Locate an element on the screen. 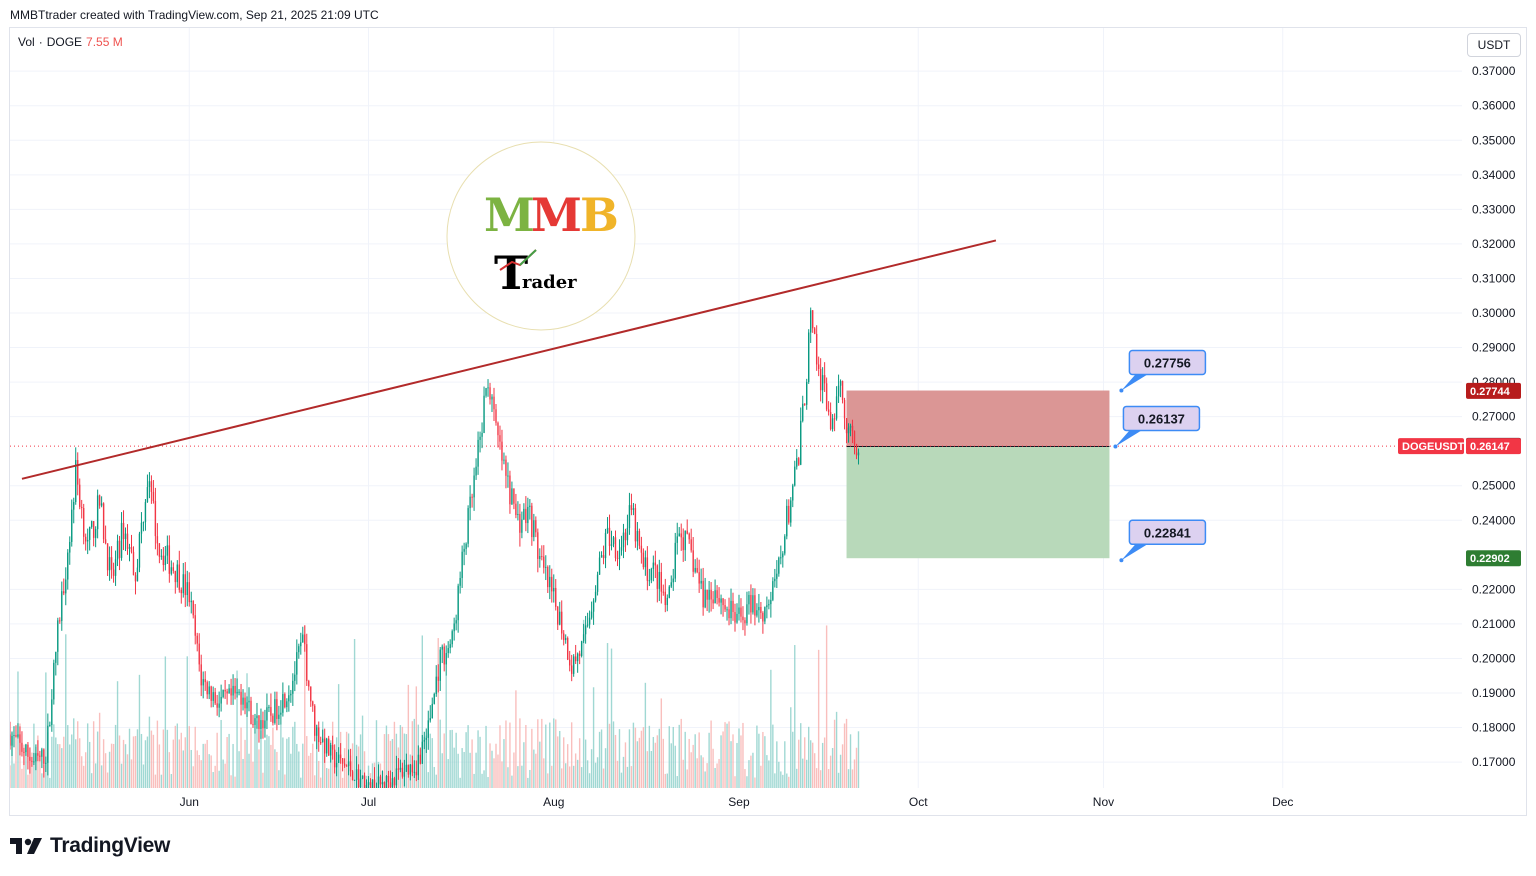 This screenshot has width=1536, height=876. price-tag-label: 0.26147 is located at coordinates (1490, 447).